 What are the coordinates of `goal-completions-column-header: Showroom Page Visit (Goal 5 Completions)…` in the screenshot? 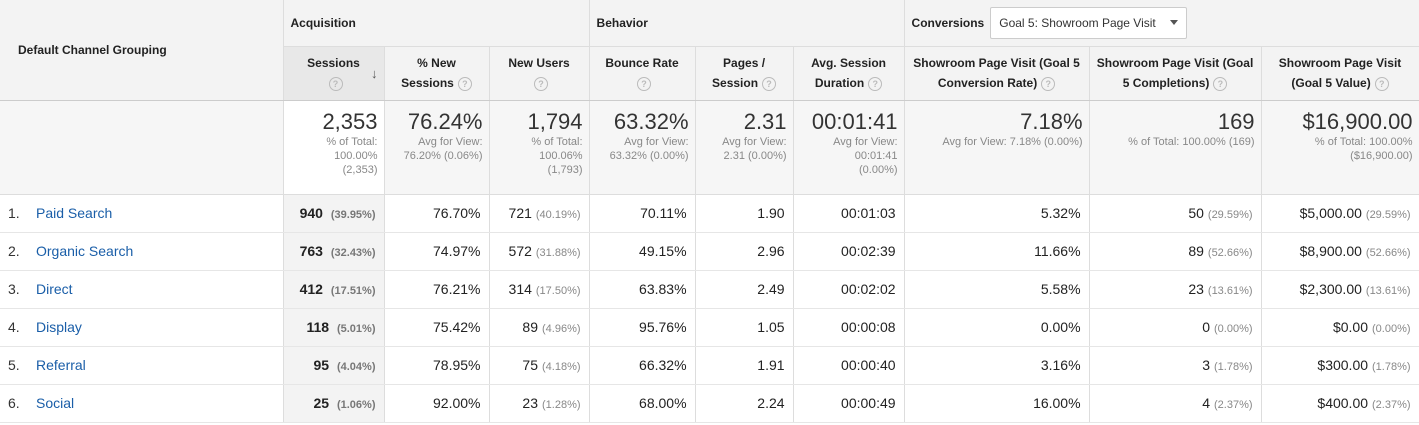 It's located at (1175, 73).